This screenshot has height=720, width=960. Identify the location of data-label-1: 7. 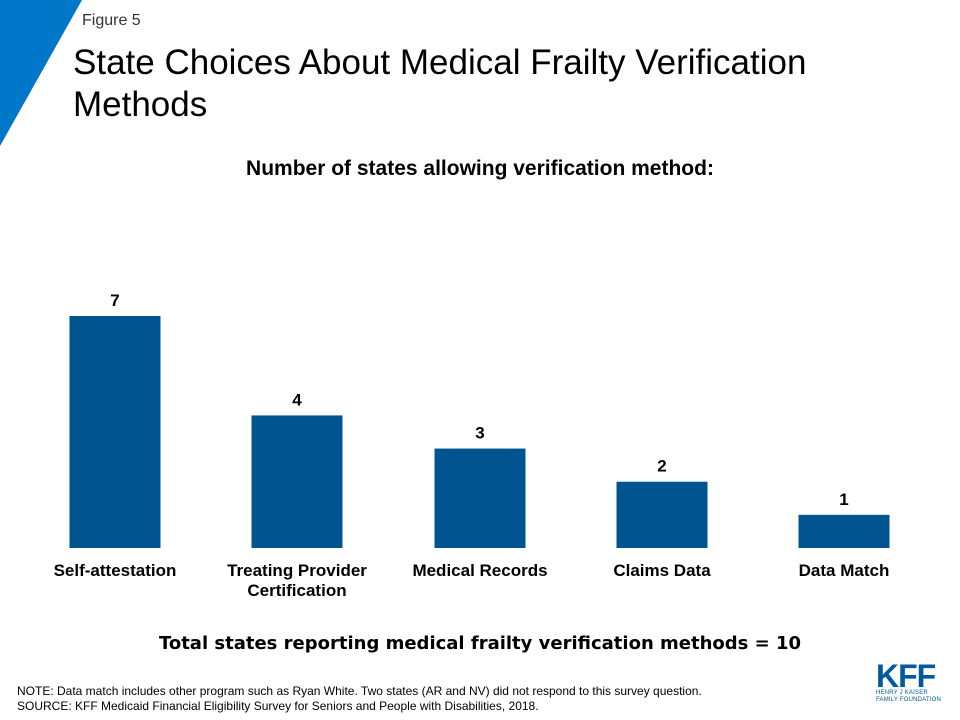
(114, 300).